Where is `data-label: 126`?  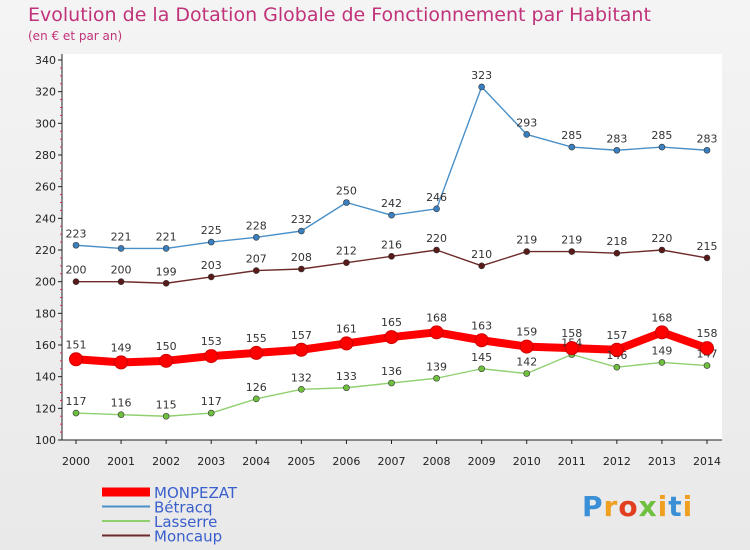 data-label: 126 is located at coordinates (256, 387).